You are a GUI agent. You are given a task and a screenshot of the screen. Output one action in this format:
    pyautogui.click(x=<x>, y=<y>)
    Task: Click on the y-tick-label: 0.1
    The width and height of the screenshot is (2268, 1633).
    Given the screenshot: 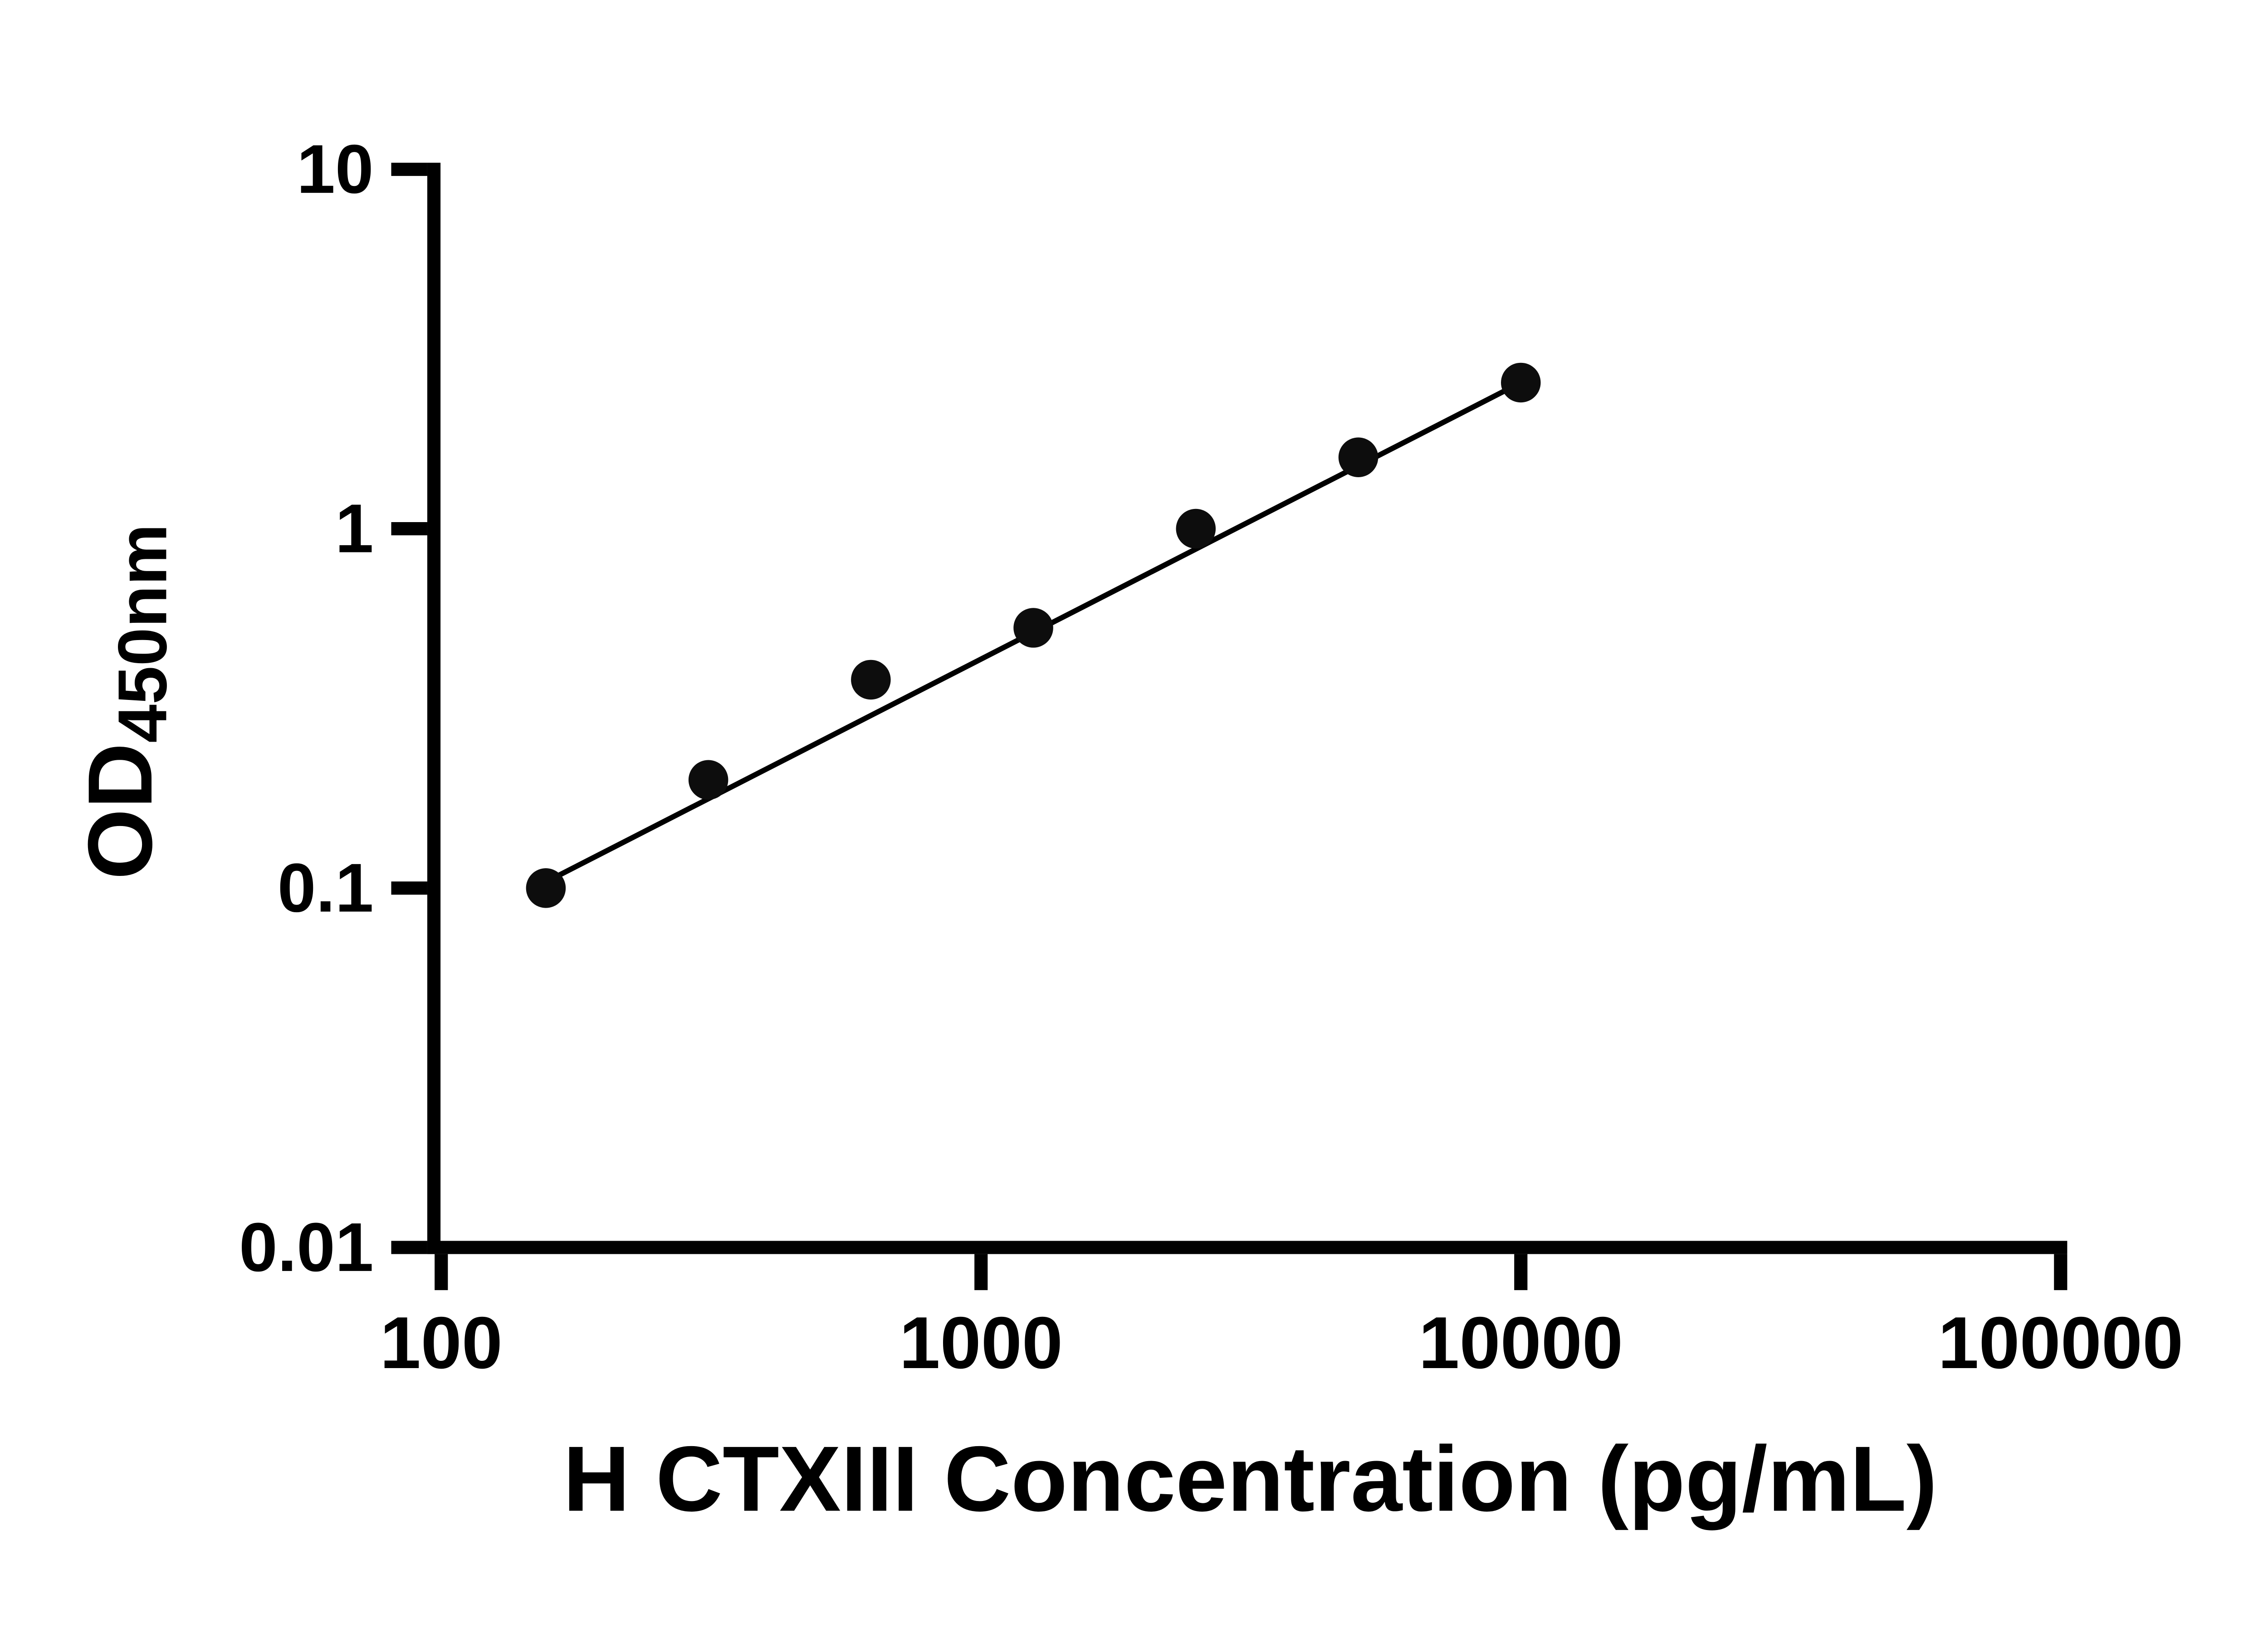 What is the action you would take?
    pyautogui.click(x=326, y=888)
    